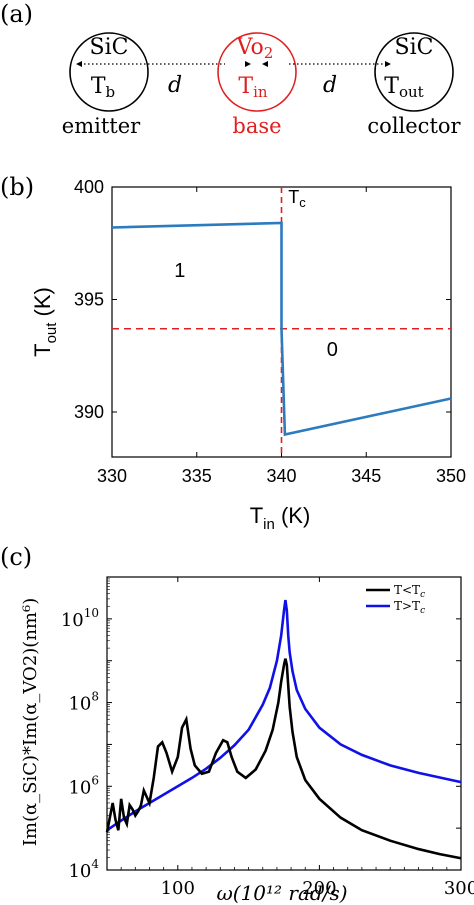  I want to click on collector-material: SiC, so click(414, 47).